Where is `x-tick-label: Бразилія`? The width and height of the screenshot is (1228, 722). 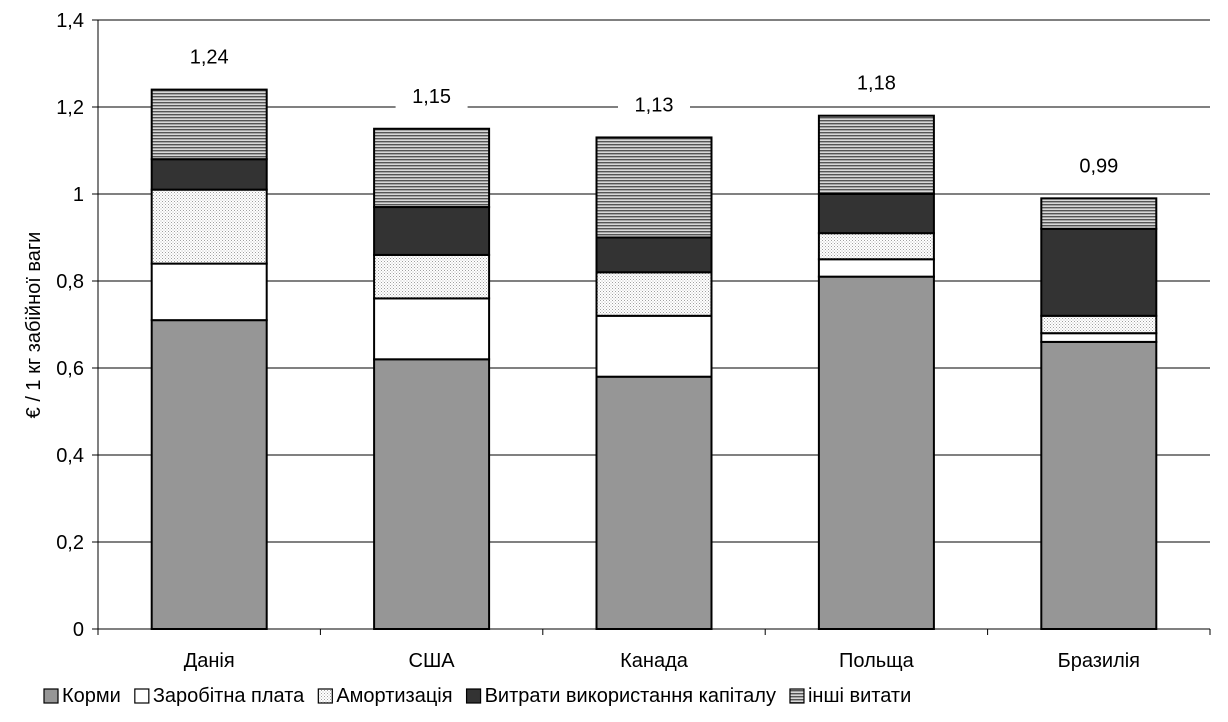
x-tick-label: Бразилія is located at coordinates (1099, 661).